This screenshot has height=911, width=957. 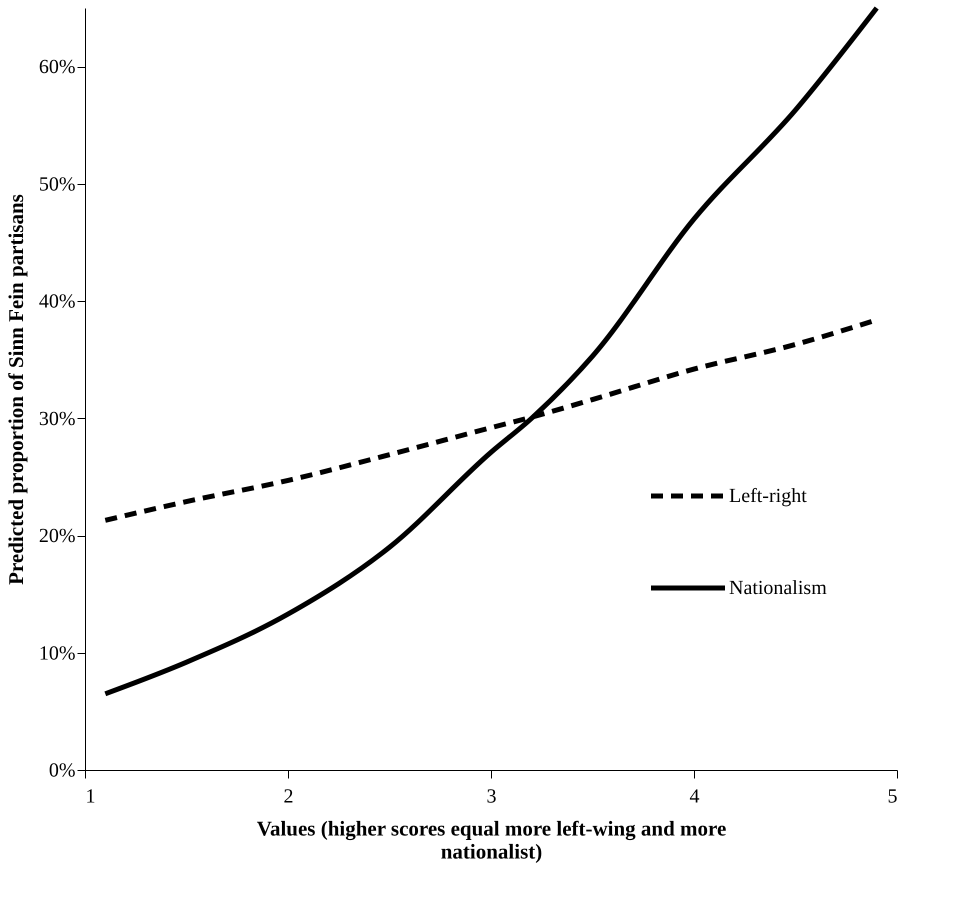 What do you see at coordinates (57, 536) in the screenshot?
I see `y-tick-label: 20%` at bounding box center [57, 536].